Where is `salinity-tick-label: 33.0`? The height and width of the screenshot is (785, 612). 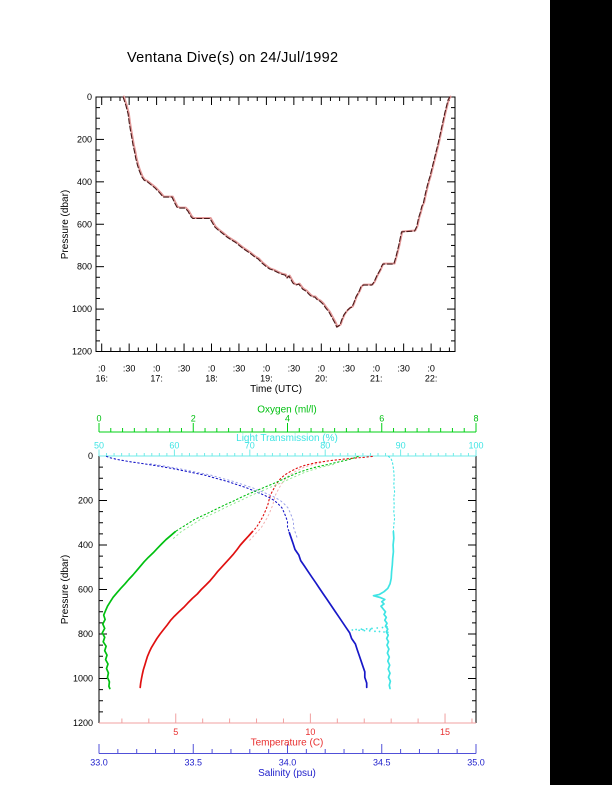 salinity-tick-label: 33.0 is located at coordinates (99, 763).